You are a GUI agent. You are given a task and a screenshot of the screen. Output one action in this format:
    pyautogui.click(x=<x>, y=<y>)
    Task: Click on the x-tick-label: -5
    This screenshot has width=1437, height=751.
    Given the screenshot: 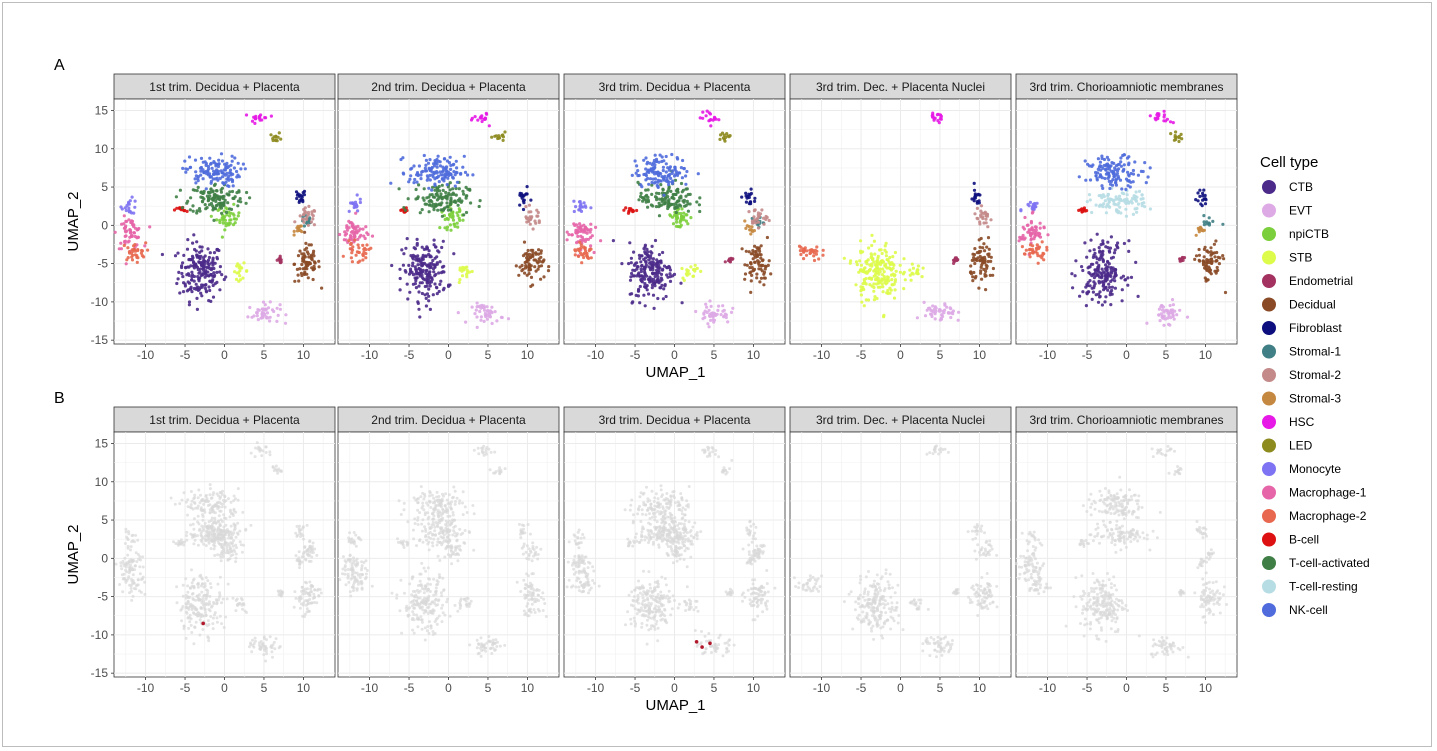 What is the action you would take?
    pyautogui.click(x=185, y=688)
    